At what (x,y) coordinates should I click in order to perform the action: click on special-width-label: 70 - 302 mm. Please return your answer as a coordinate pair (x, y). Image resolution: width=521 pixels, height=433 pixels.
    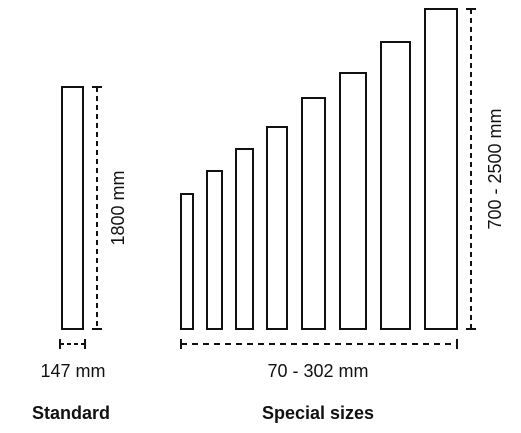
    Looking at the image, I should click on (317, 371).